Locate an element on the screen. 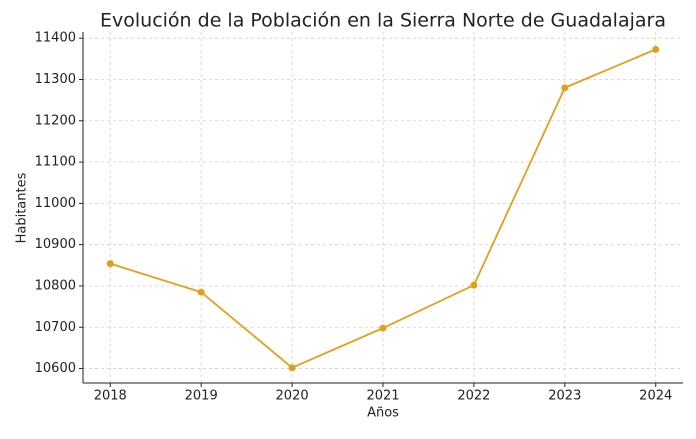 This screenshot has height=439, width=696. y-tick-label: 11100 is located at coordinates (55, 162).